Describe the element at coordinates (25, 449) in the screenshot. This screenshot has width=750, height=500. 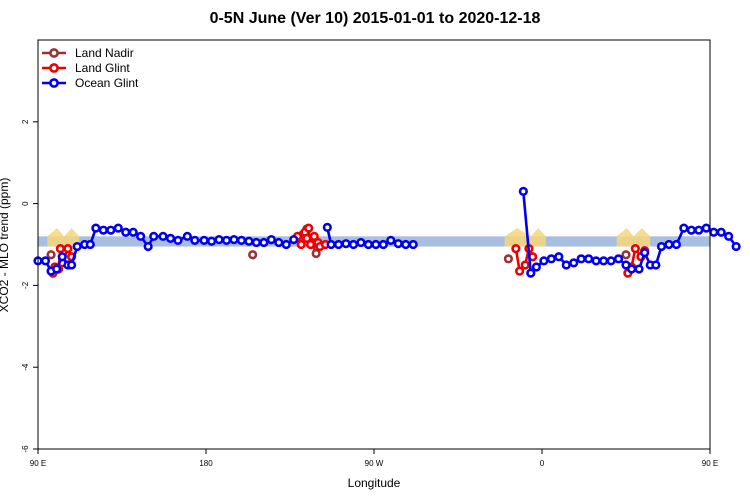
I see `y-tick-label-0: -6` at that location.